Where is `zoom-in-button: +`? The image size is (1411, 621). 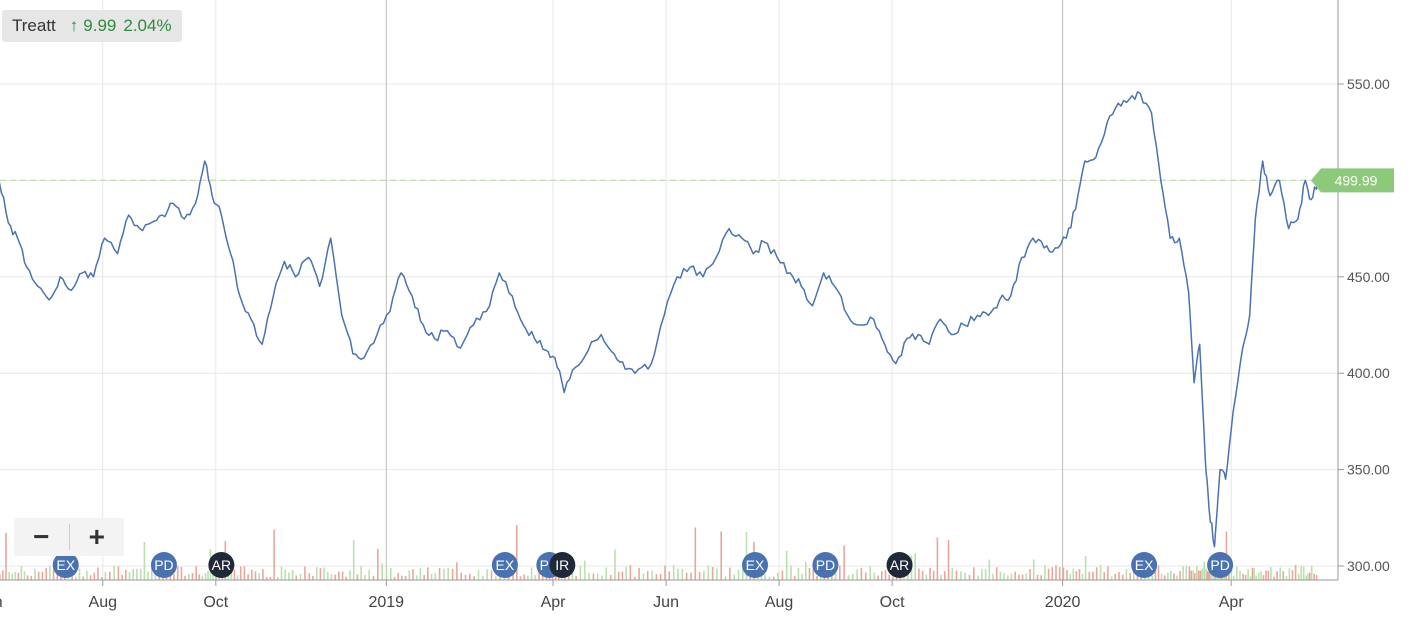
zoom-in-button: + is located at coordinates (96, 536).